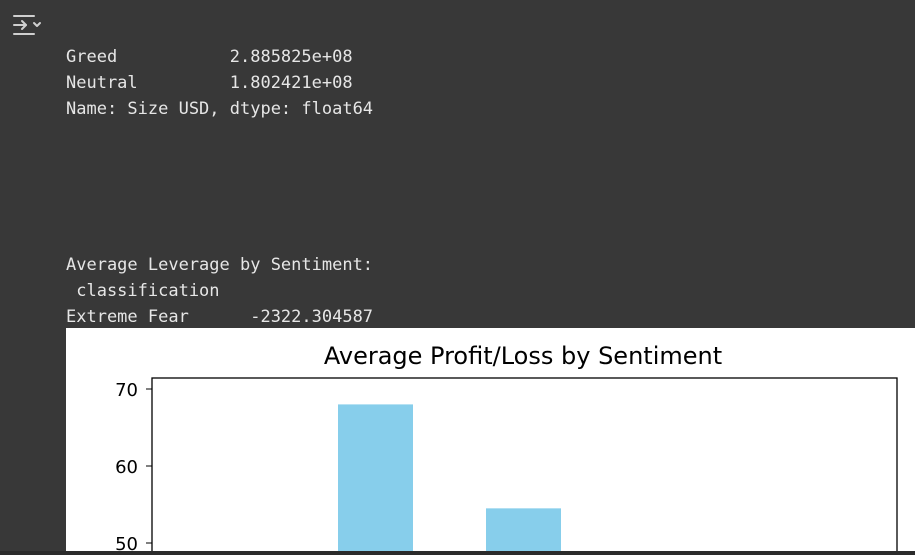  I want to click on output-line: Neutral 1.802421e+08, so click(209, 83).